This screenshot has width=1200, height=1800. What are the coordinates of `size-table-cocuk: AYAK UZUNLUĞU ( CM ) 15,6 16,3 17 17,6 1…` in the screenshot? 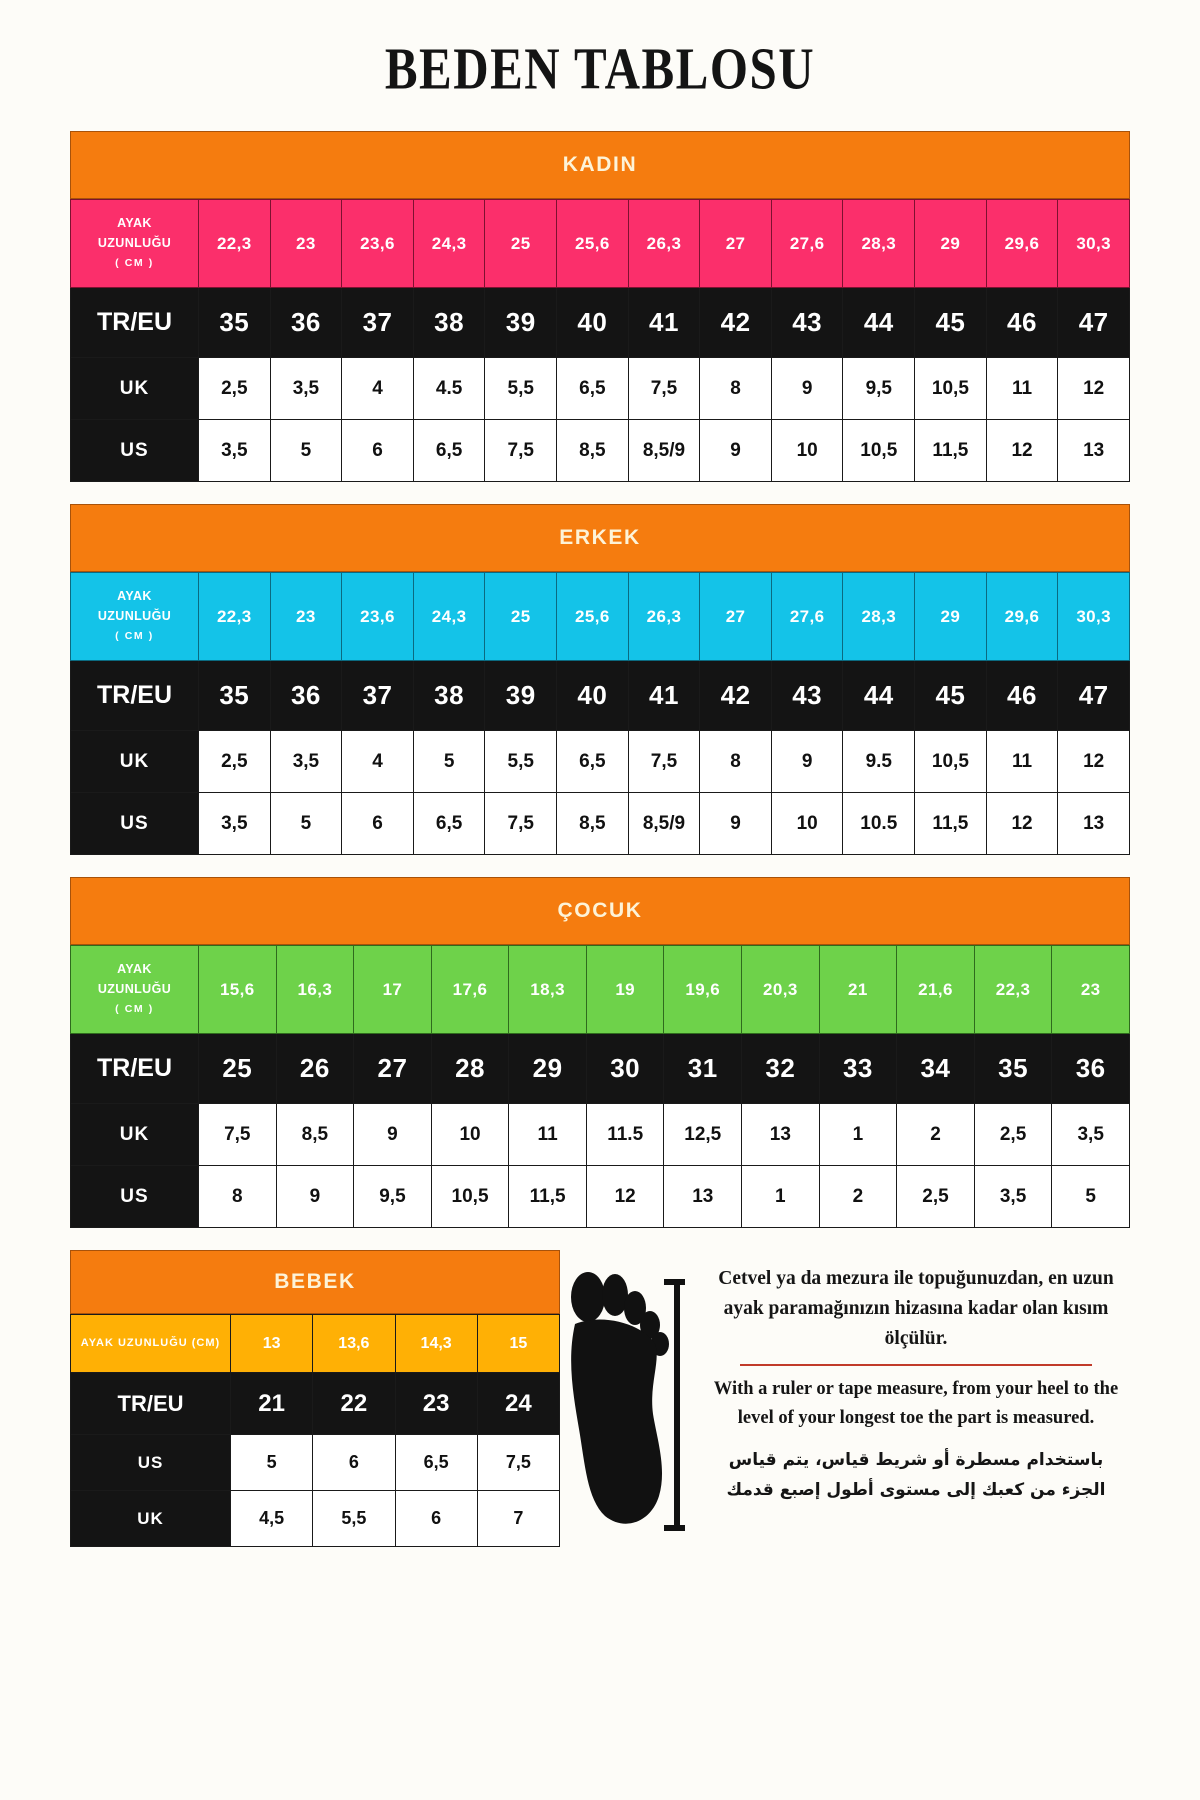 It's located at (600, 1086).